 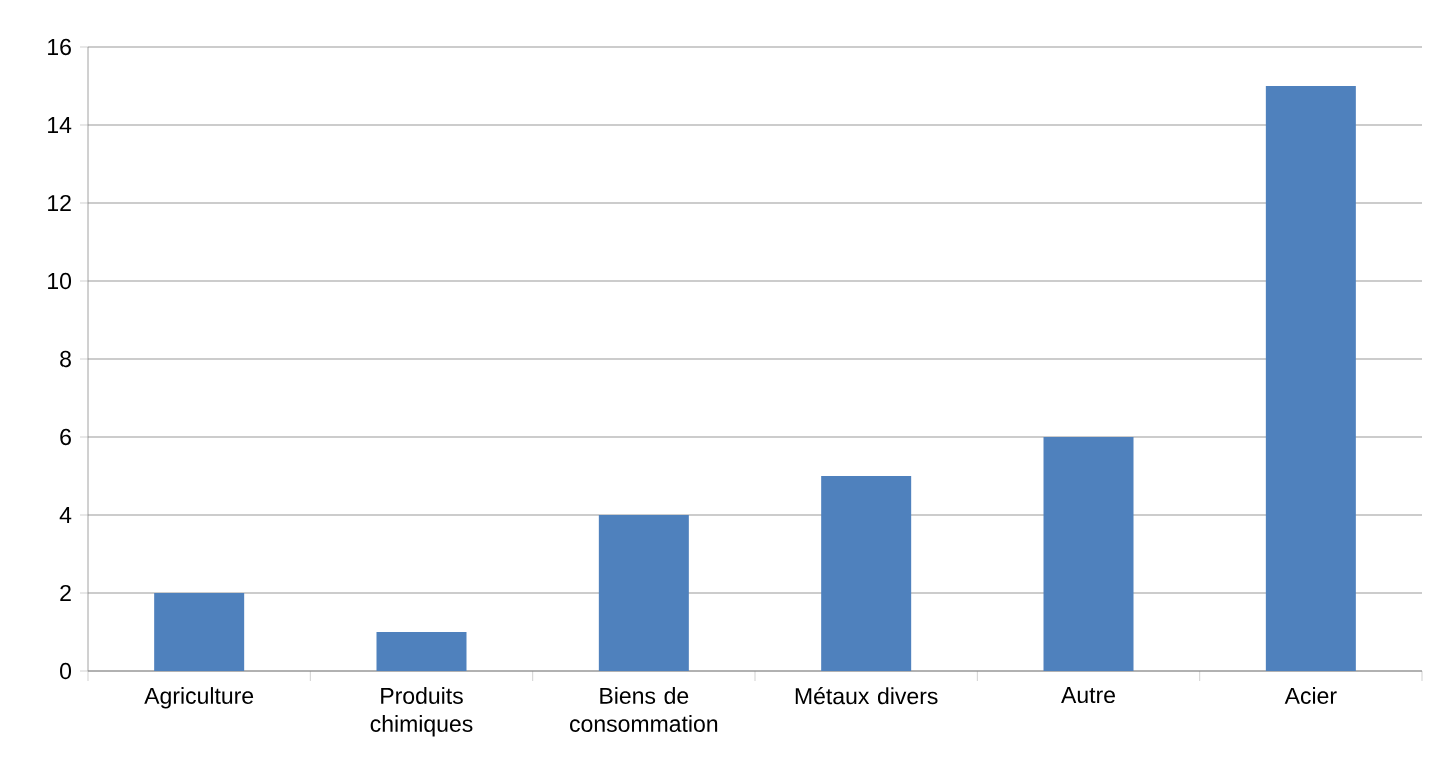 What do you see at coordinates (60, 281) in the screenshot?
I see `y-tick-label: 10` at bounding box center [60, 281].